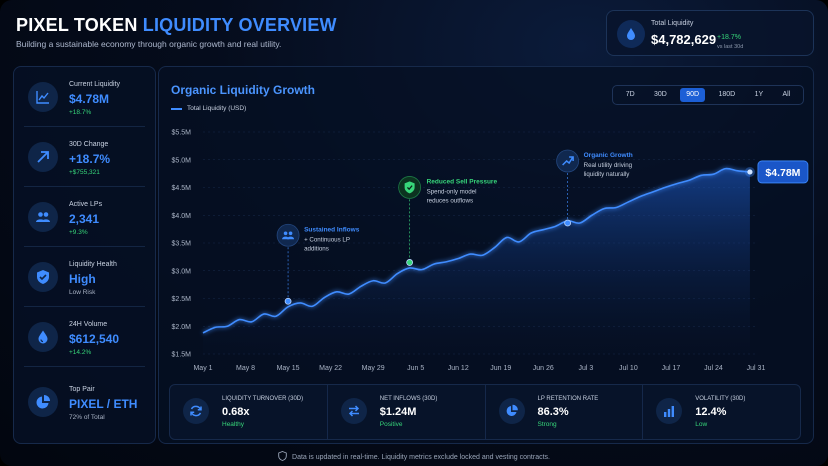  I want to click on y-tick-label: $2.0M, so click(182, 327).